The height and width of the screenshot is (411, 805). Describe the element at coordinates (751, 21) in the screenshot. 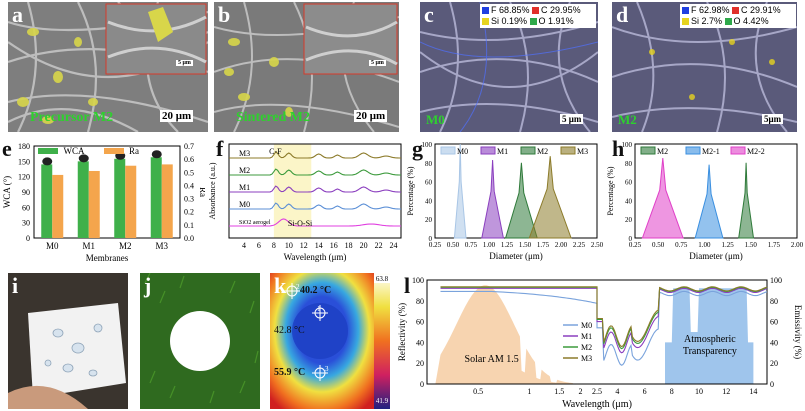

I see `legend-o: O 4.42%` at that location.